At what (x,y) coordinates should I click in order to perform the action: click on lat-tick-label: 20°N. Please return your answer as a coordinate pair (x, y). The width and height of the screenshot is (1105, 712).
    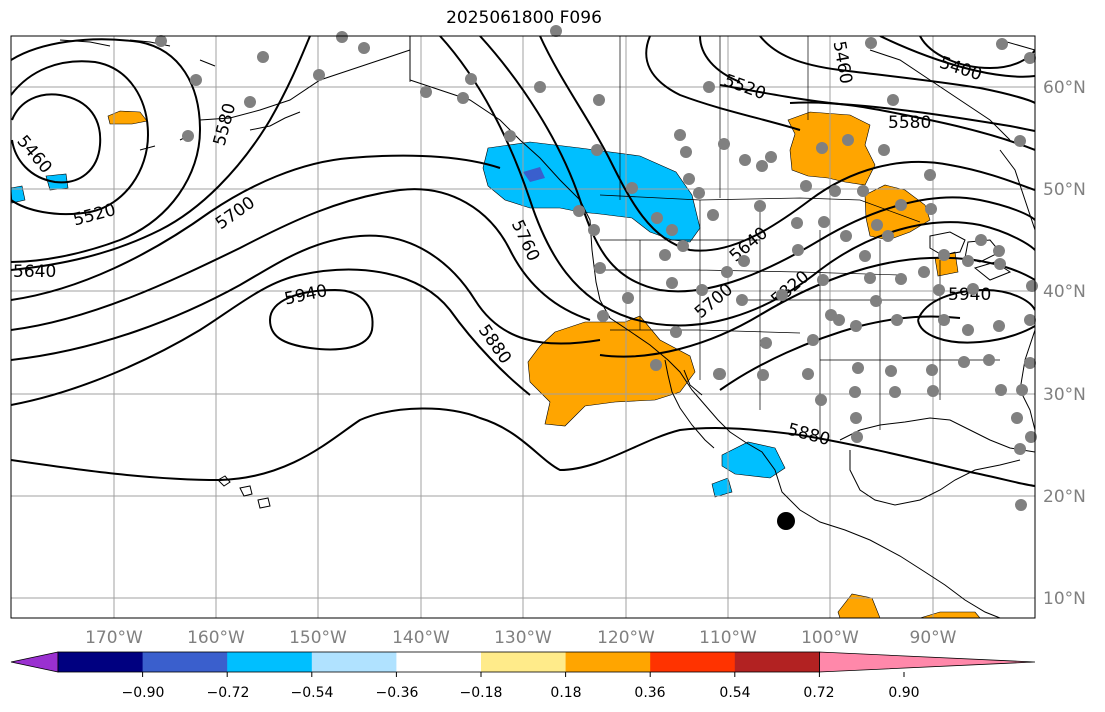
    Looking at the image, I should click on (1064, 497).